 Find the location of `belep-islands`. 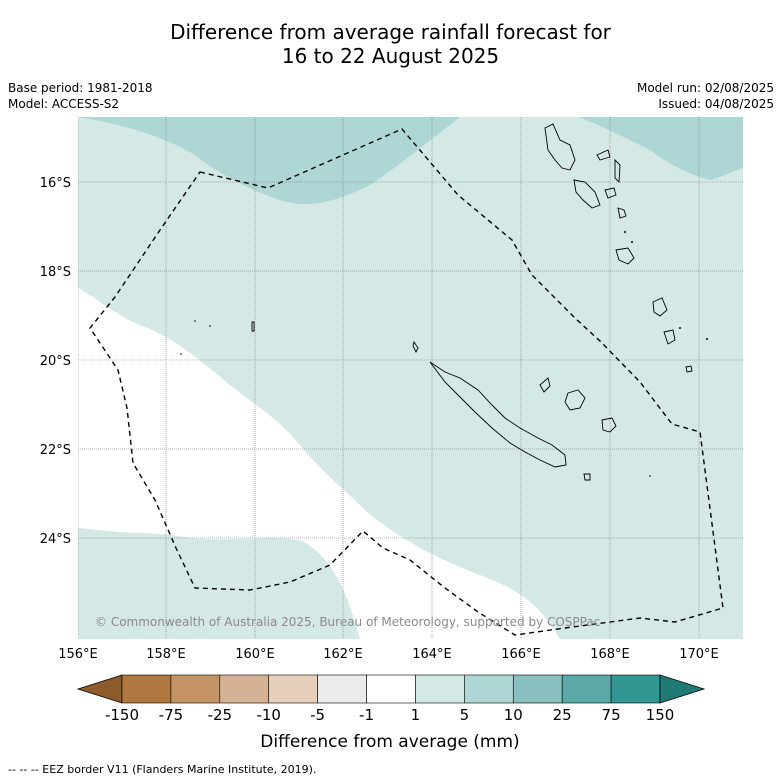

belep-islands is located at coordinates (415, 347).